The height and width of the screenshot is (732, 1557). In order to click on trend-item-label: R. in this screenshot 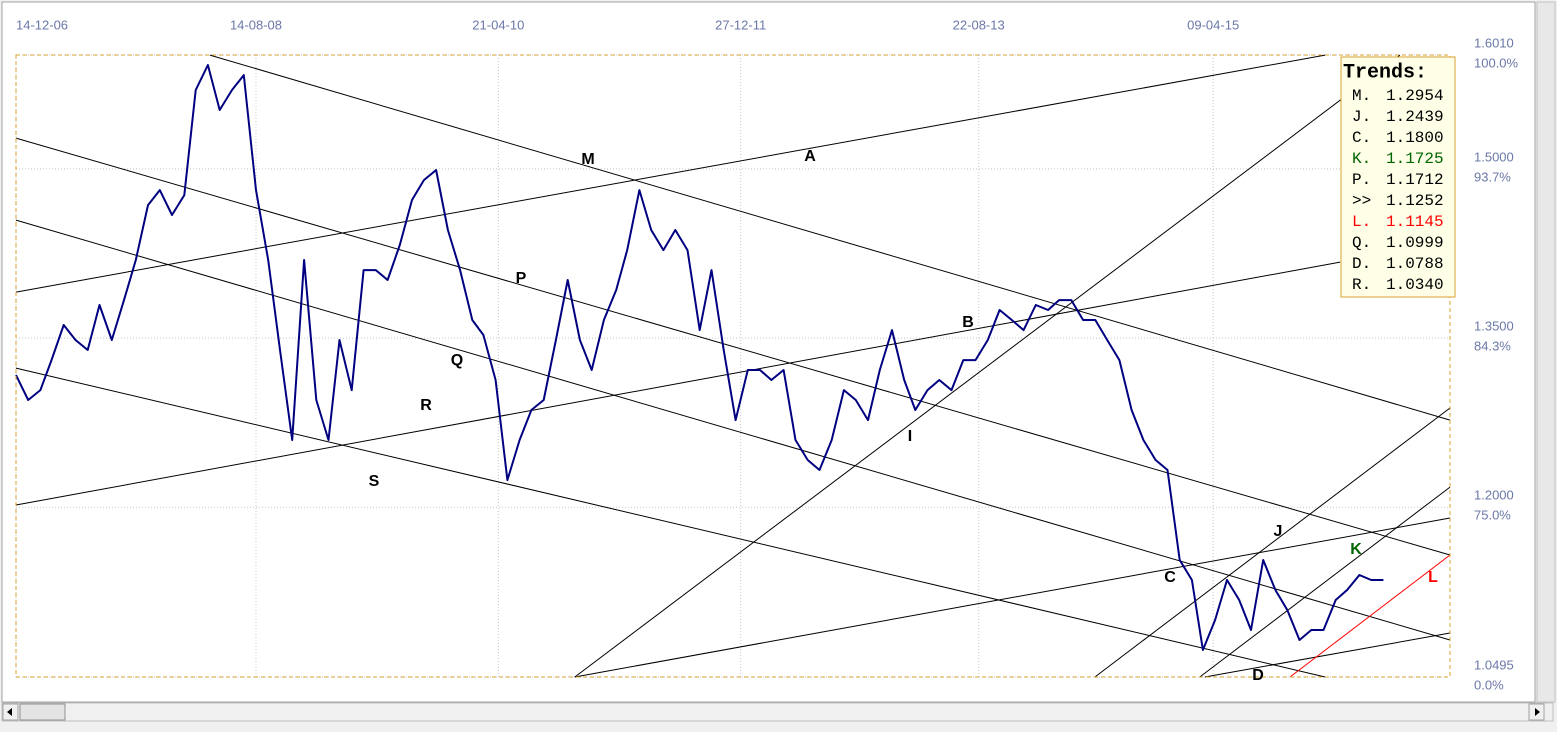, I will do `click(1361, 285)`.